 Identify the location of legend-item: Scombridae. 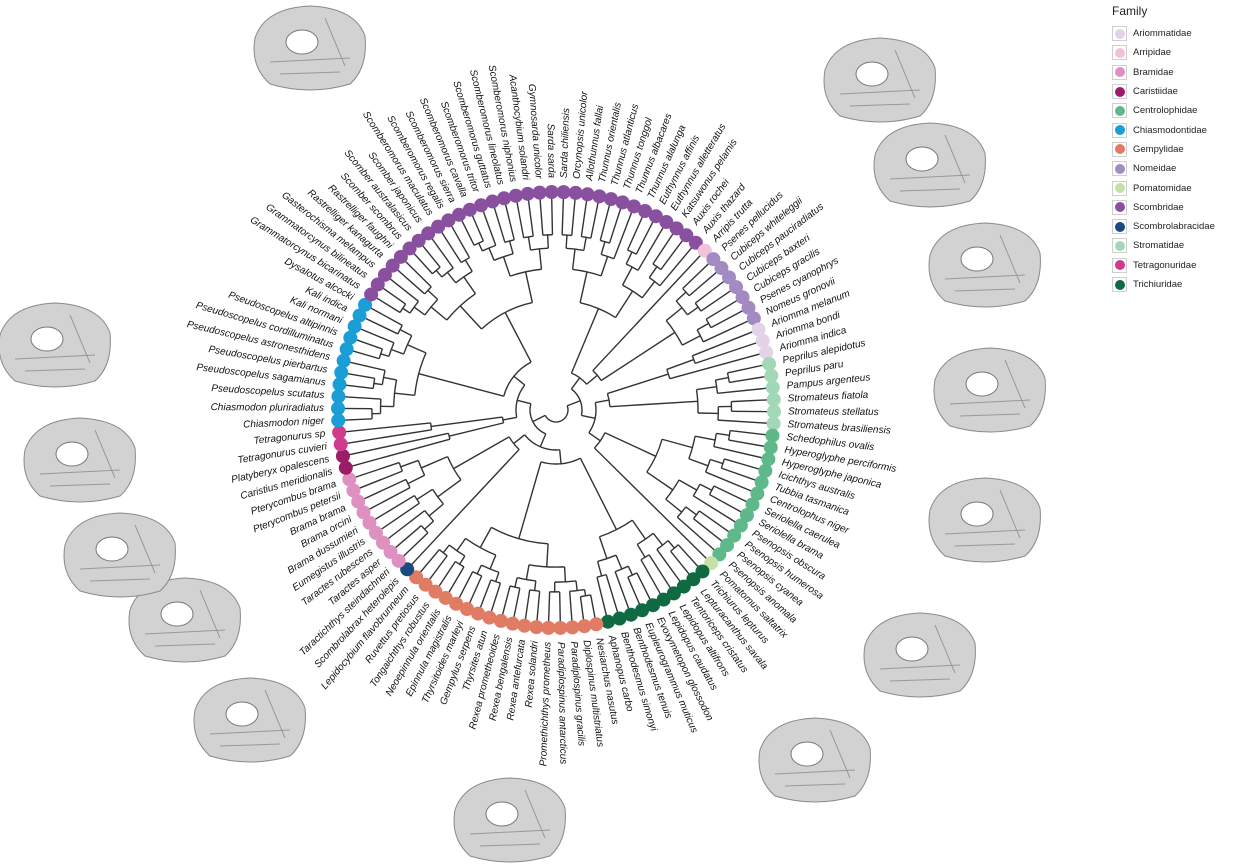
(1171, 207).